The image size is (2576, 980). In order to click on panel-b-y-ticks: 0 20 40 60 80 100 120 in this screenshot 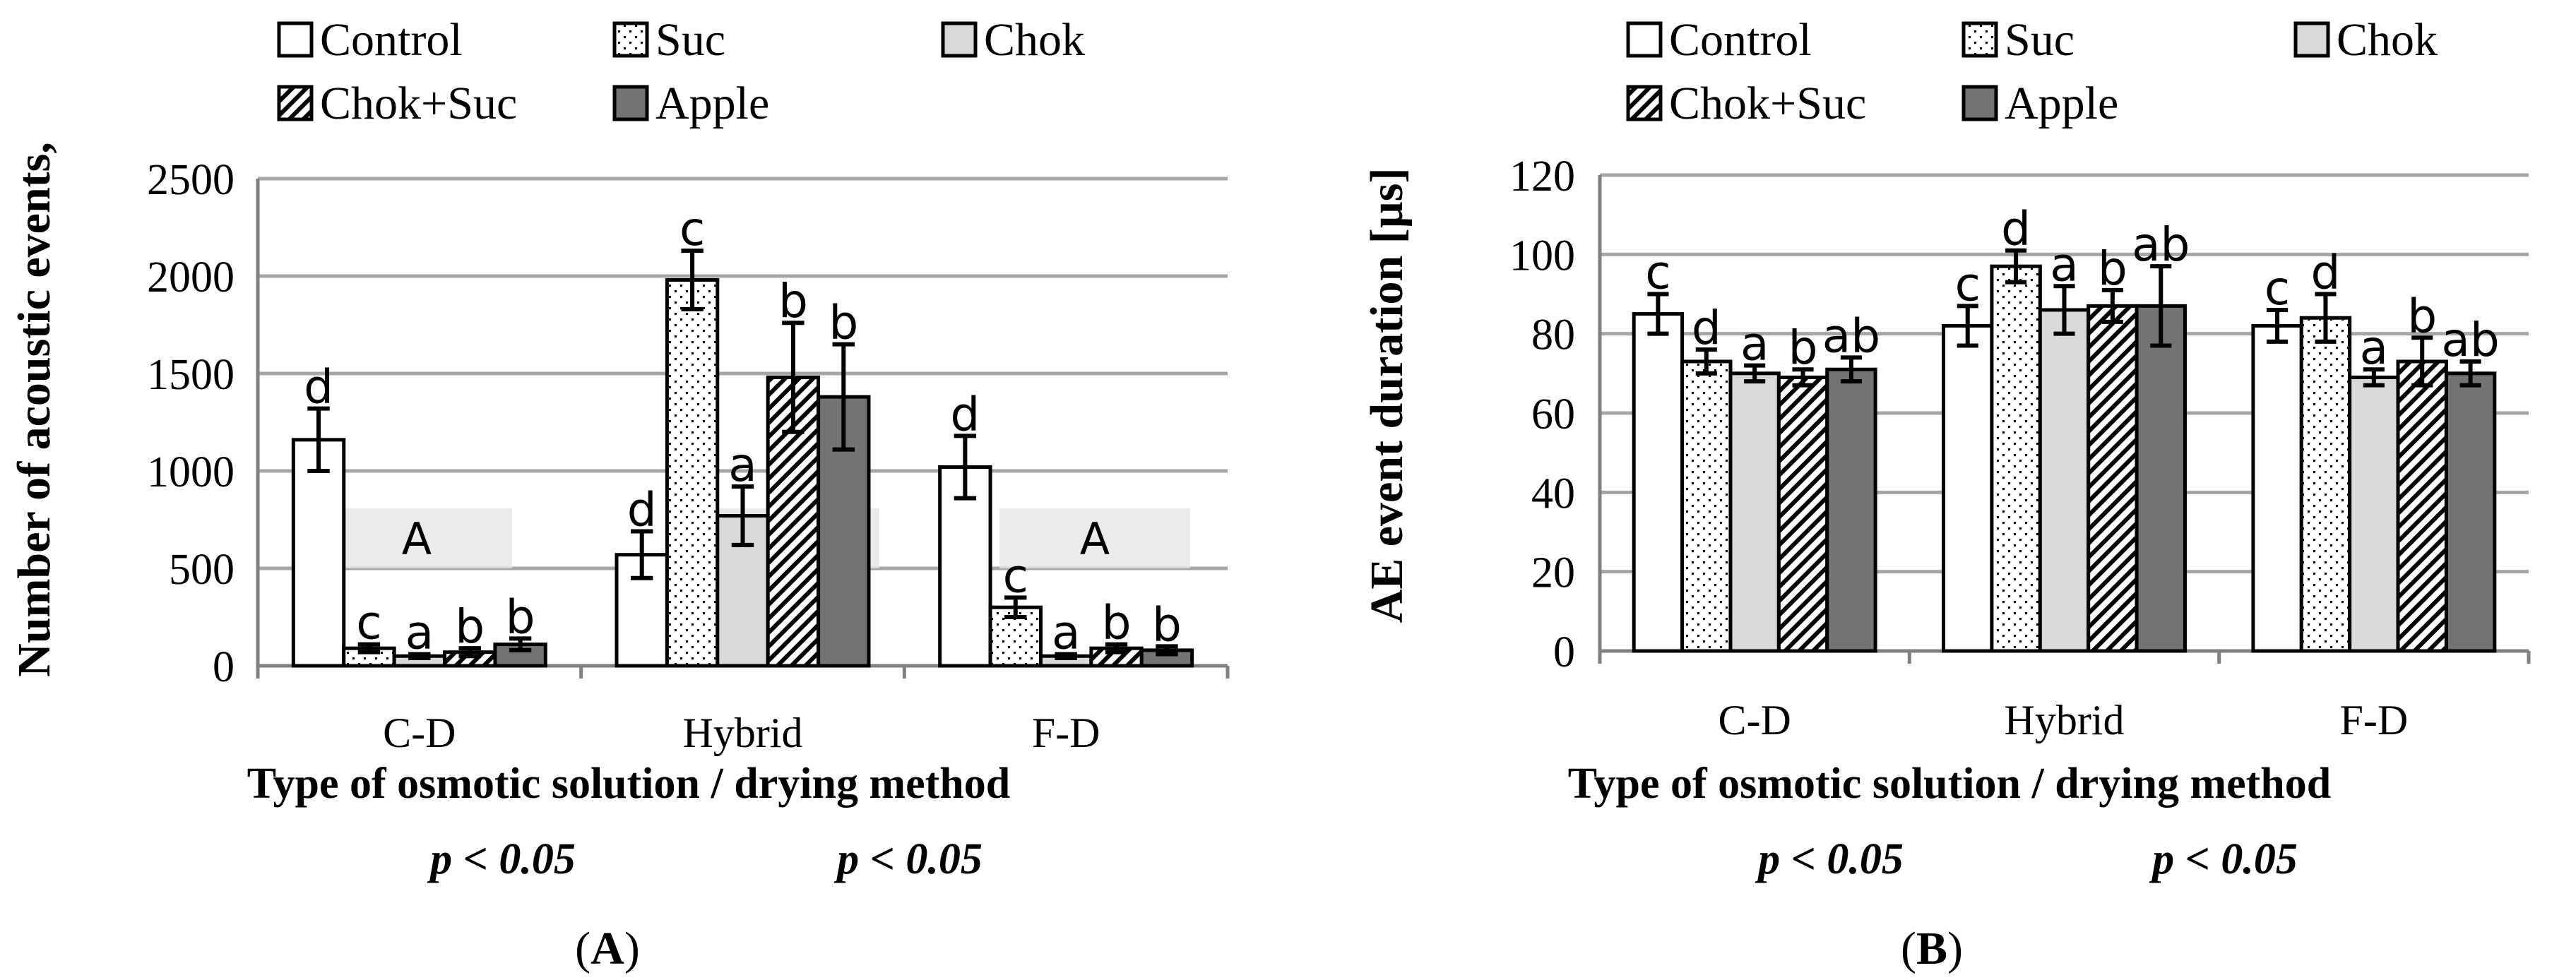, I will do `click(1542, 414)`.